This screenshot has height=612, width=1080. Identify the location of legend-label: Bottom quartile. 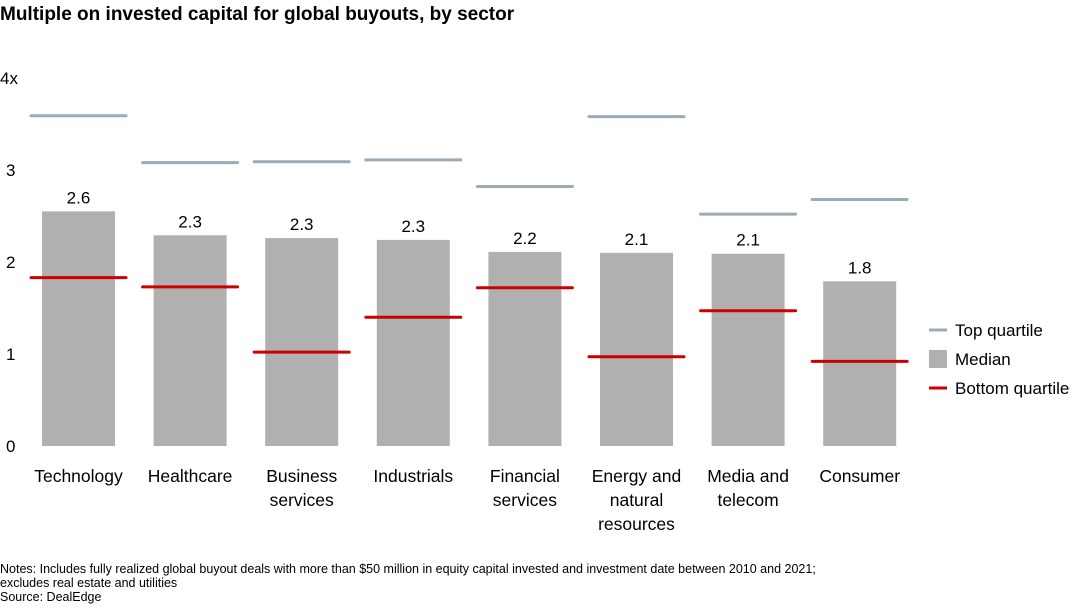
(1012, 388).